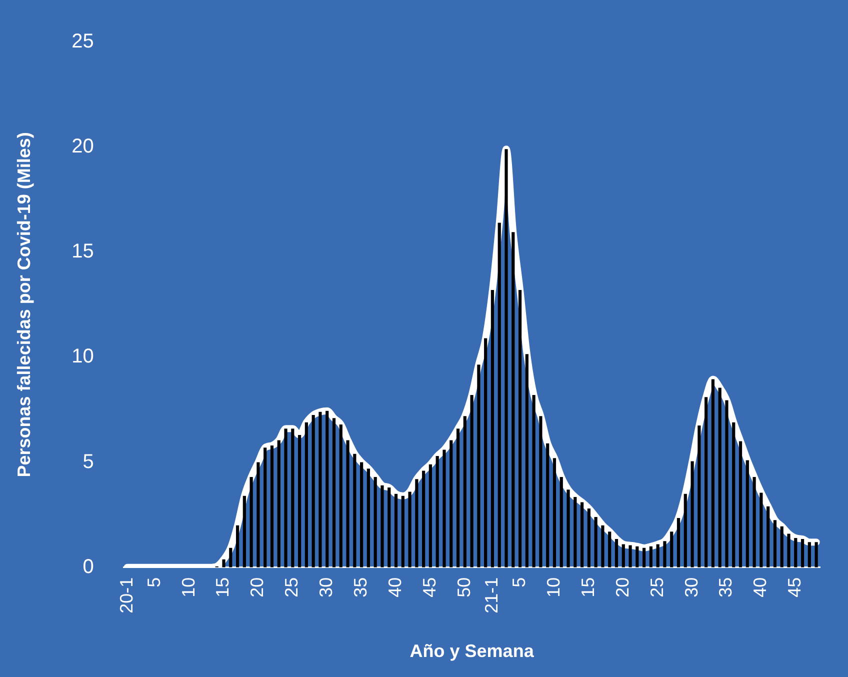 The height and width of the screenshot is (677, 848). Describe the element at coordinates (83, 357) in the screenshot. I see `y-tick-label: 10` at that location.